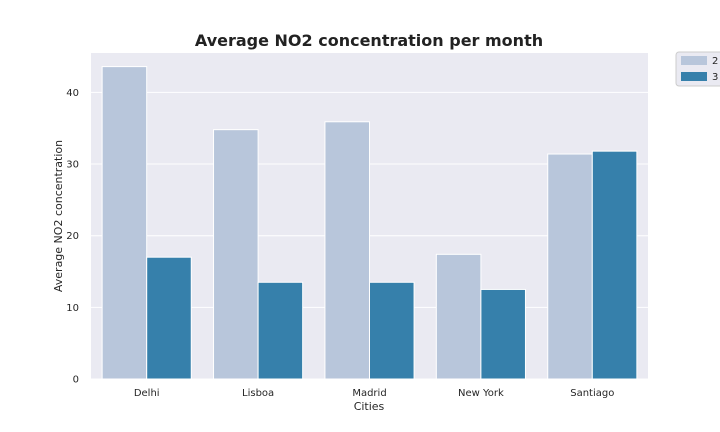 This screenshot has width=720, height=432. I want to click on legend-label: 2, so click(715, 61).